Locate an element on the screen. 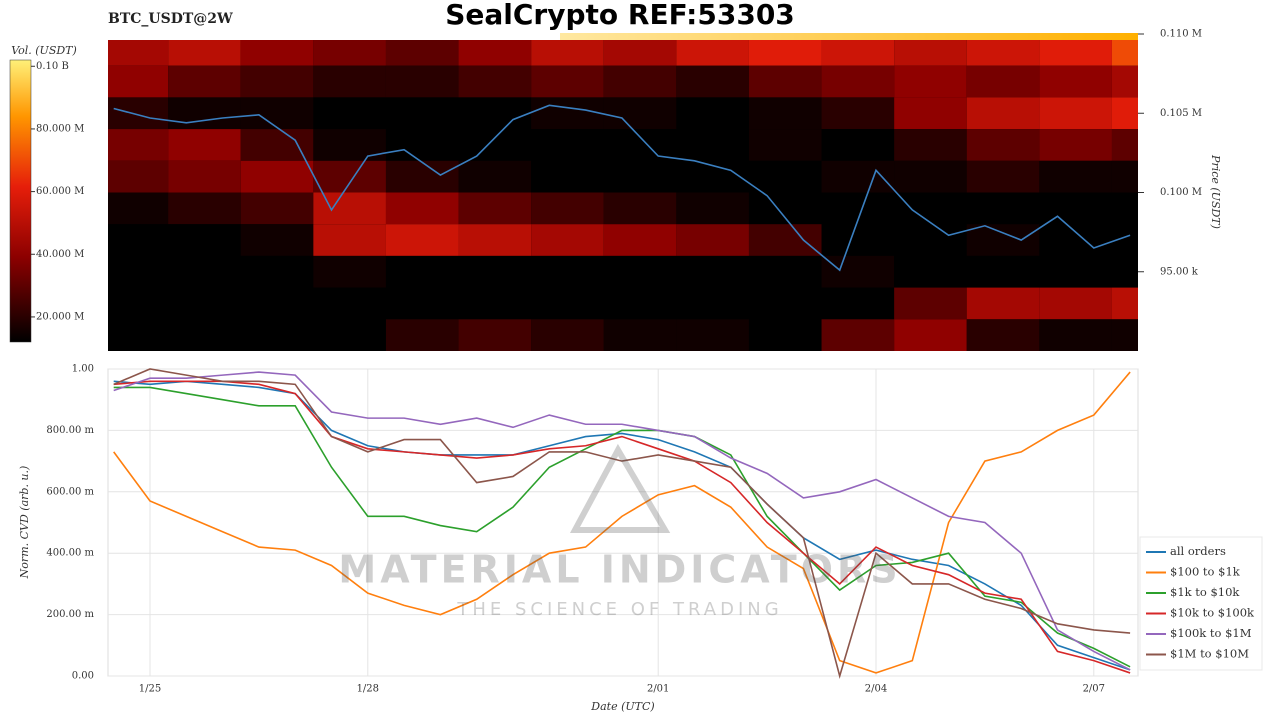 The width and height of the screenshot is (1280, 720). x-axis-label: Date (UTC) is located at coordinates (622, 706).